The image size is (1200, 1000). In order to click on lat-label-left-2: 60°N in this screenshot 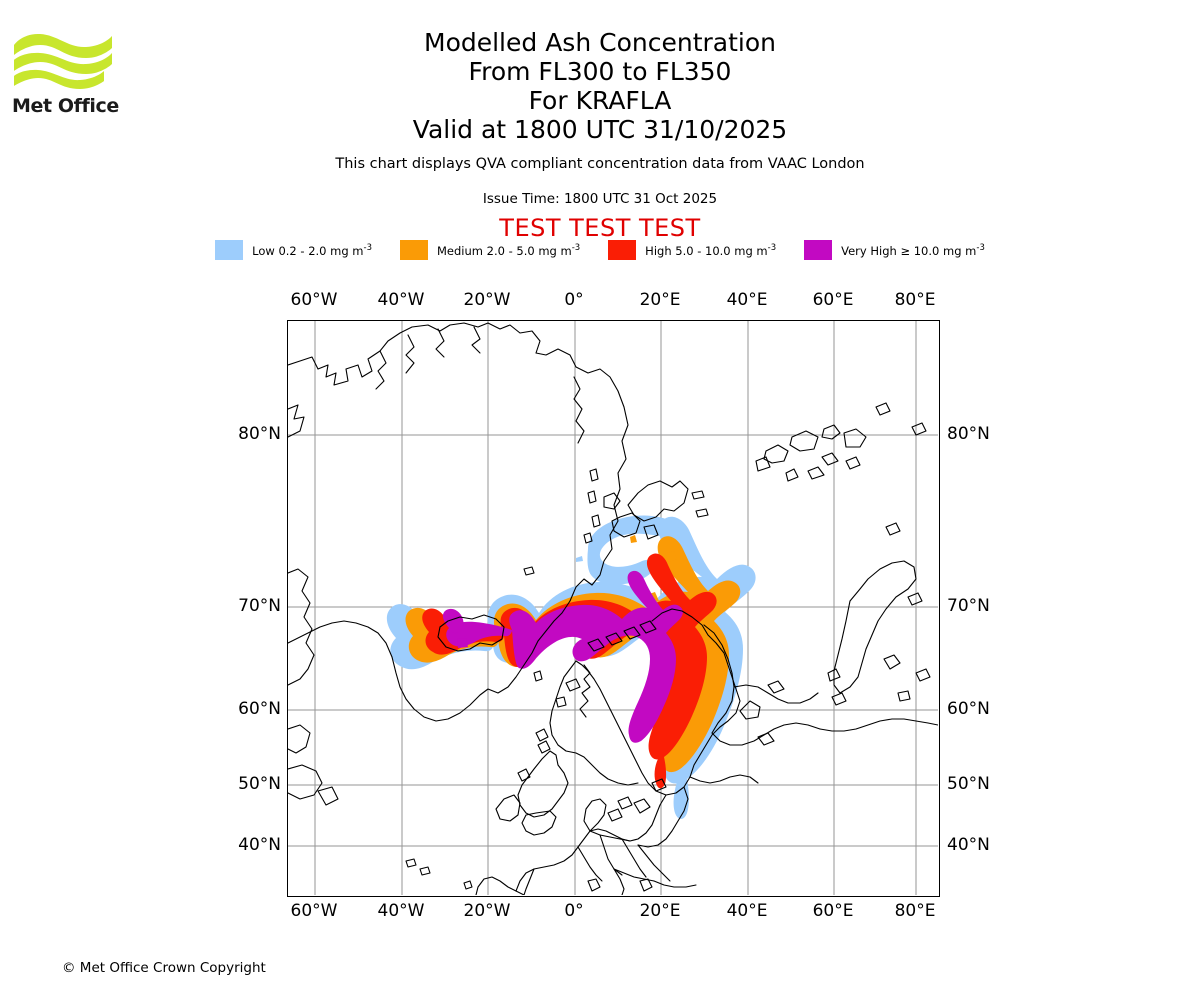, I will do `click(259, 709)`.